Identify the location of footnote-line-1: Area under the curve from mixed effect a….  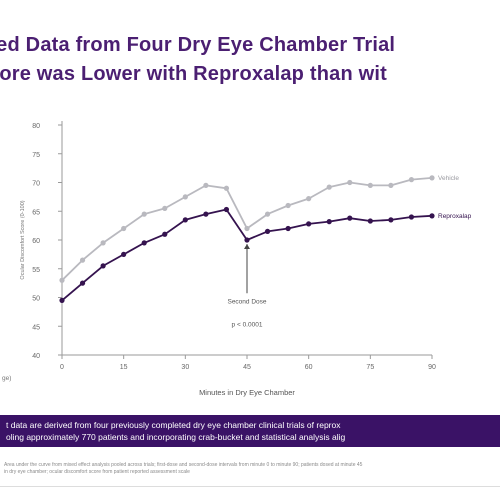
(183, 465).